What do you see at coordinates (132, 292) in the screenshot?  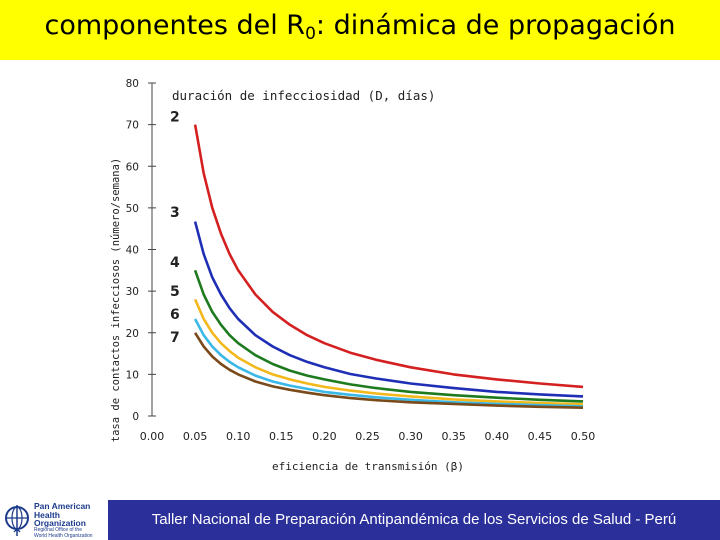 I see `y-tick-label: 30` at bounding box center [132, 292].